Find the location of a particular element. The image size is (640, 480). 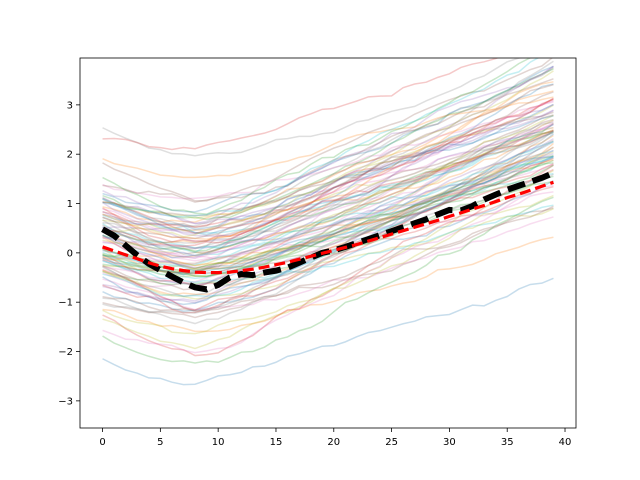

x-tick-label: 40 is located at coordinates (565, 442).